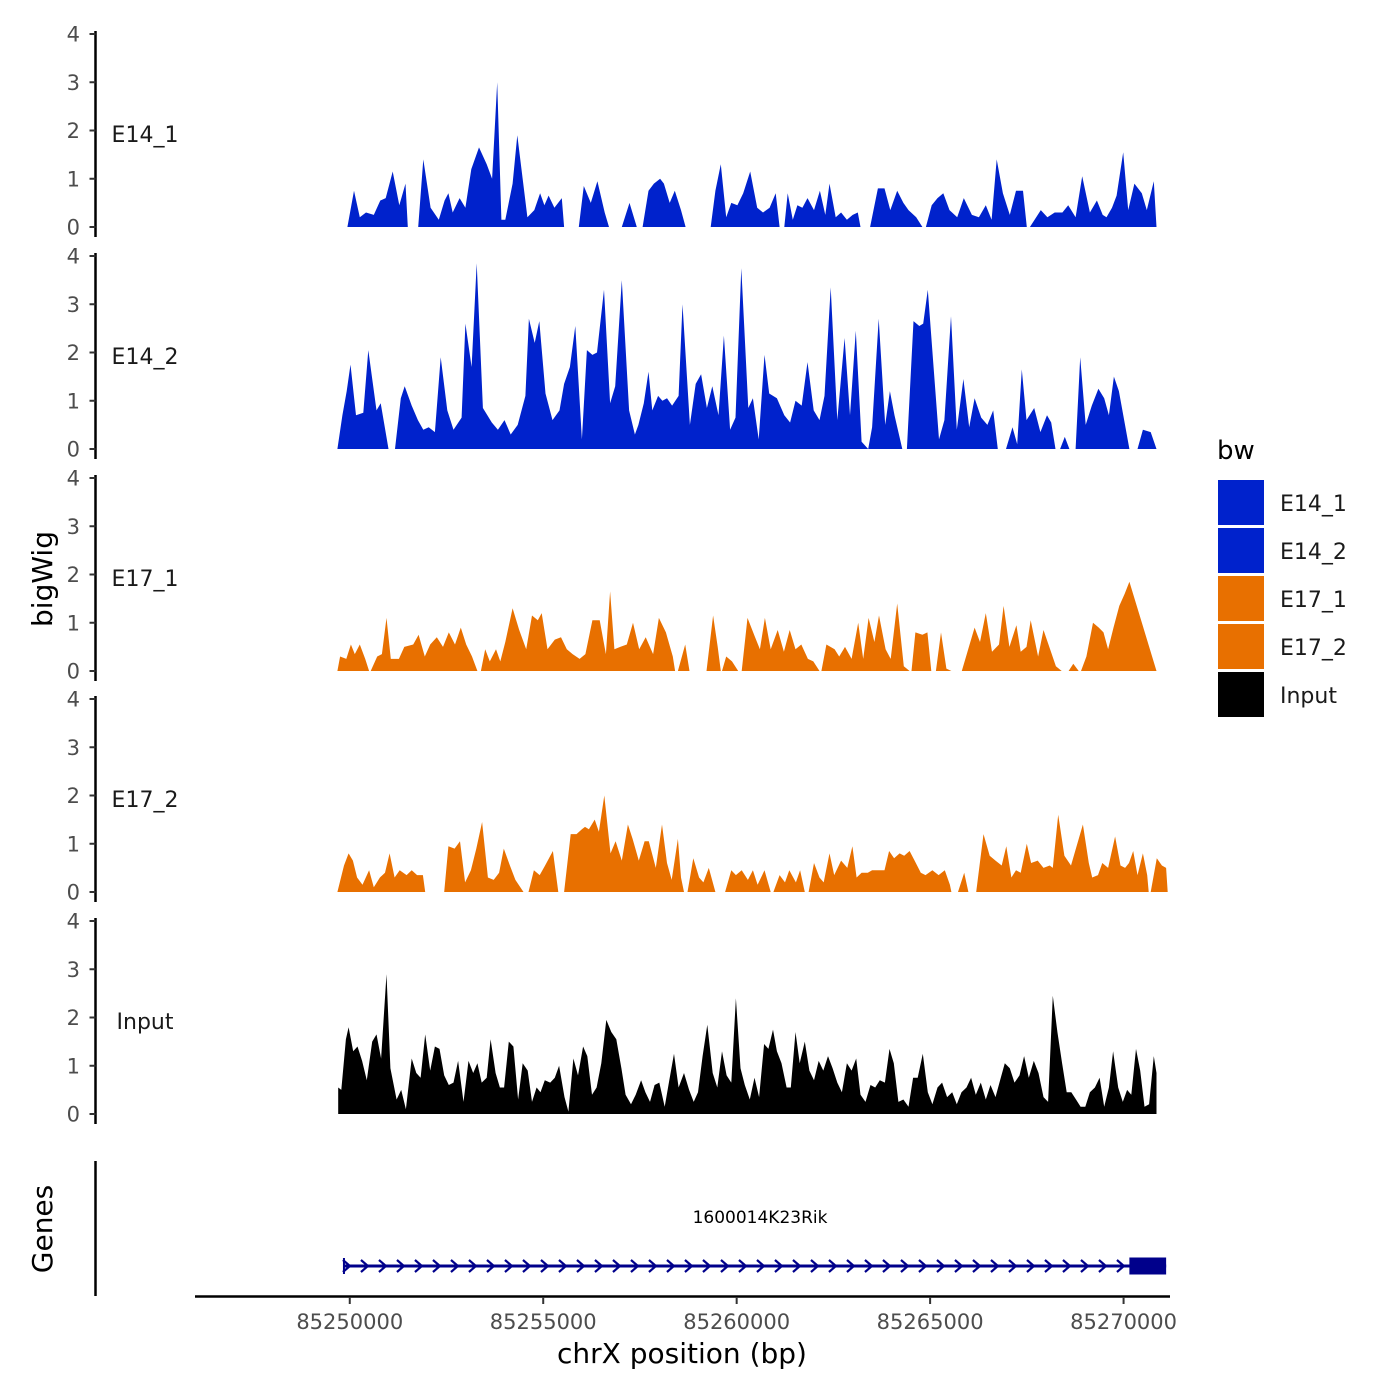 The image size is (1400, 1400). What do you see at coordinates (1236, 451) in the screenshot?
I see `legend-title: bw` at bounding box center [1236, 451].